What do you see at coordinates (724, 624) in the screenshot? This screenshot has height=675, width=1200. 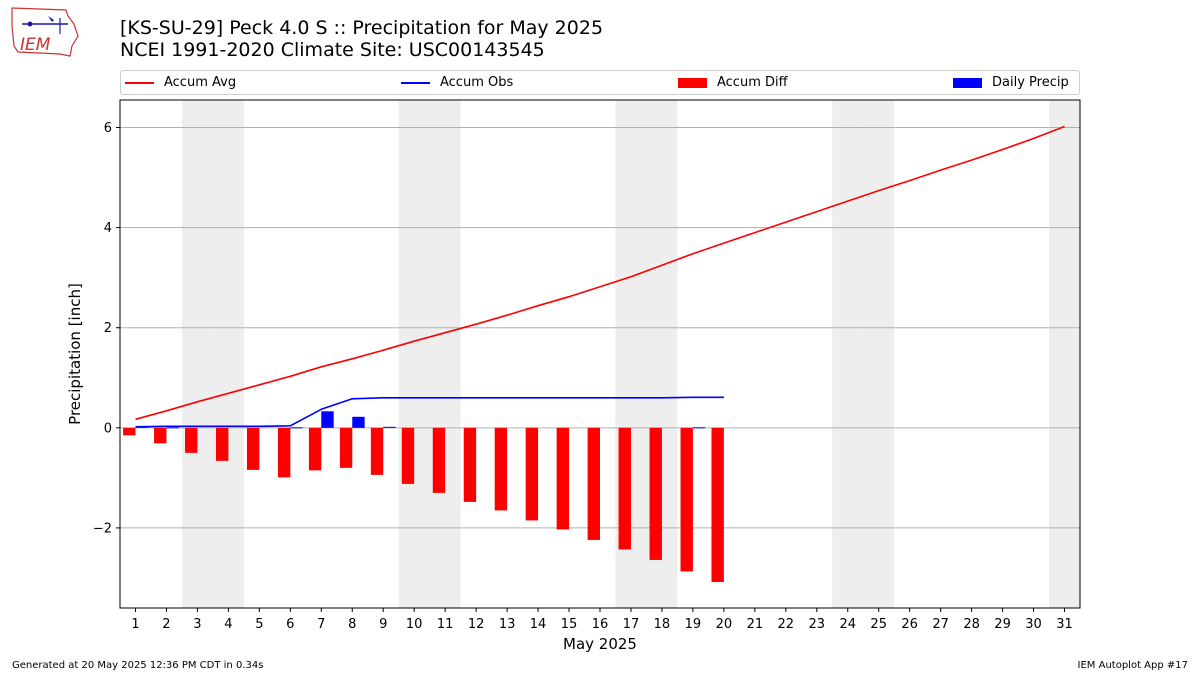 I see `x-tick-label: 20` at bounding box center [724, 624].